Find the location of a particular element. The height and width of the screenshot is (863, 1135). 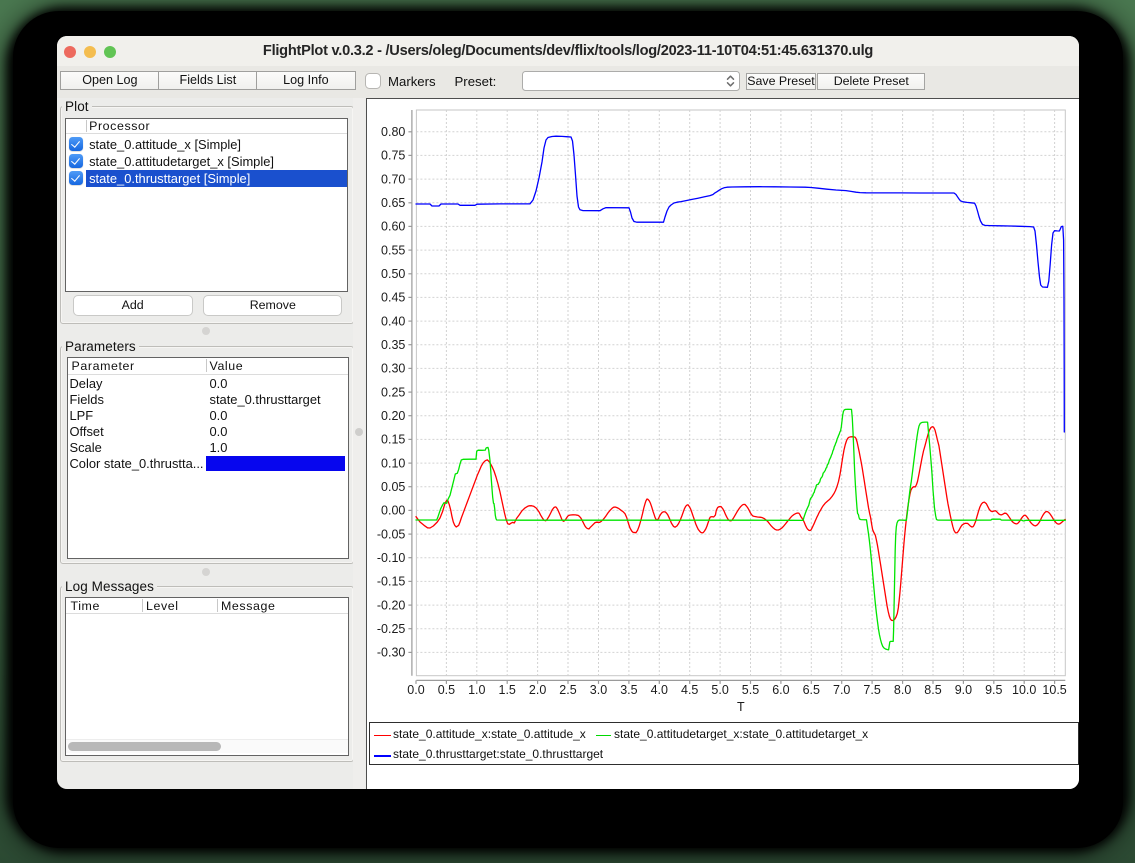

svg-text: 7.0 is located at coordinates (841, 690).